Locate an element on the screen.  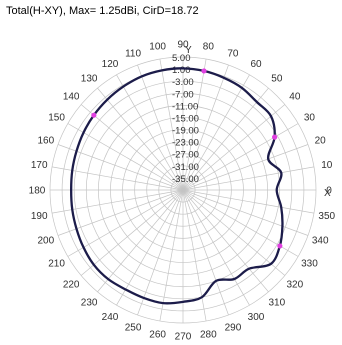
angle-label: 0 is located at coordinates (329, 191).